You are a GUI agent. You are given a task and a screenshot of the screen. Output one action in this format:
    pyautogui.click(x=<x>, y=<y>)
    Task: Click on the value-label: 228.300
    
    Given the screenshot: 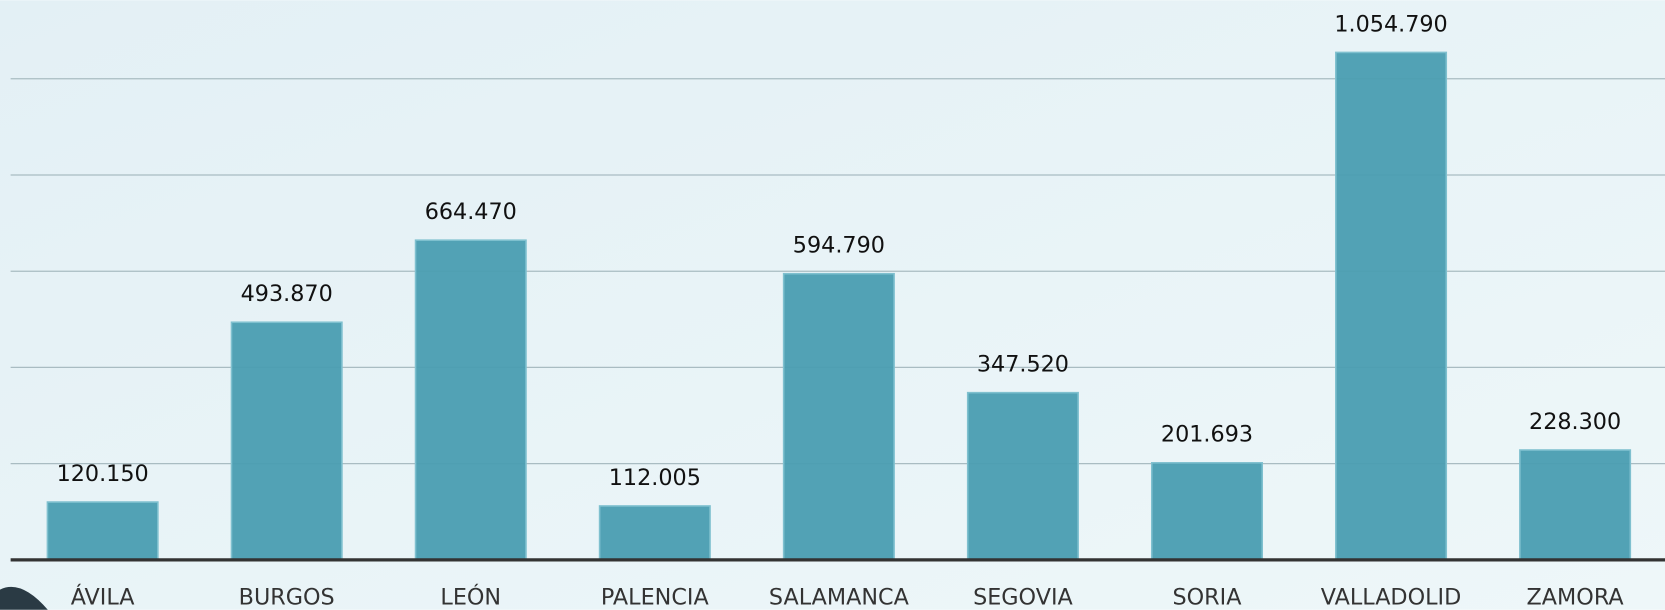 What is the action you would take?
    pyautogui.click(x=1575, y=422)
    